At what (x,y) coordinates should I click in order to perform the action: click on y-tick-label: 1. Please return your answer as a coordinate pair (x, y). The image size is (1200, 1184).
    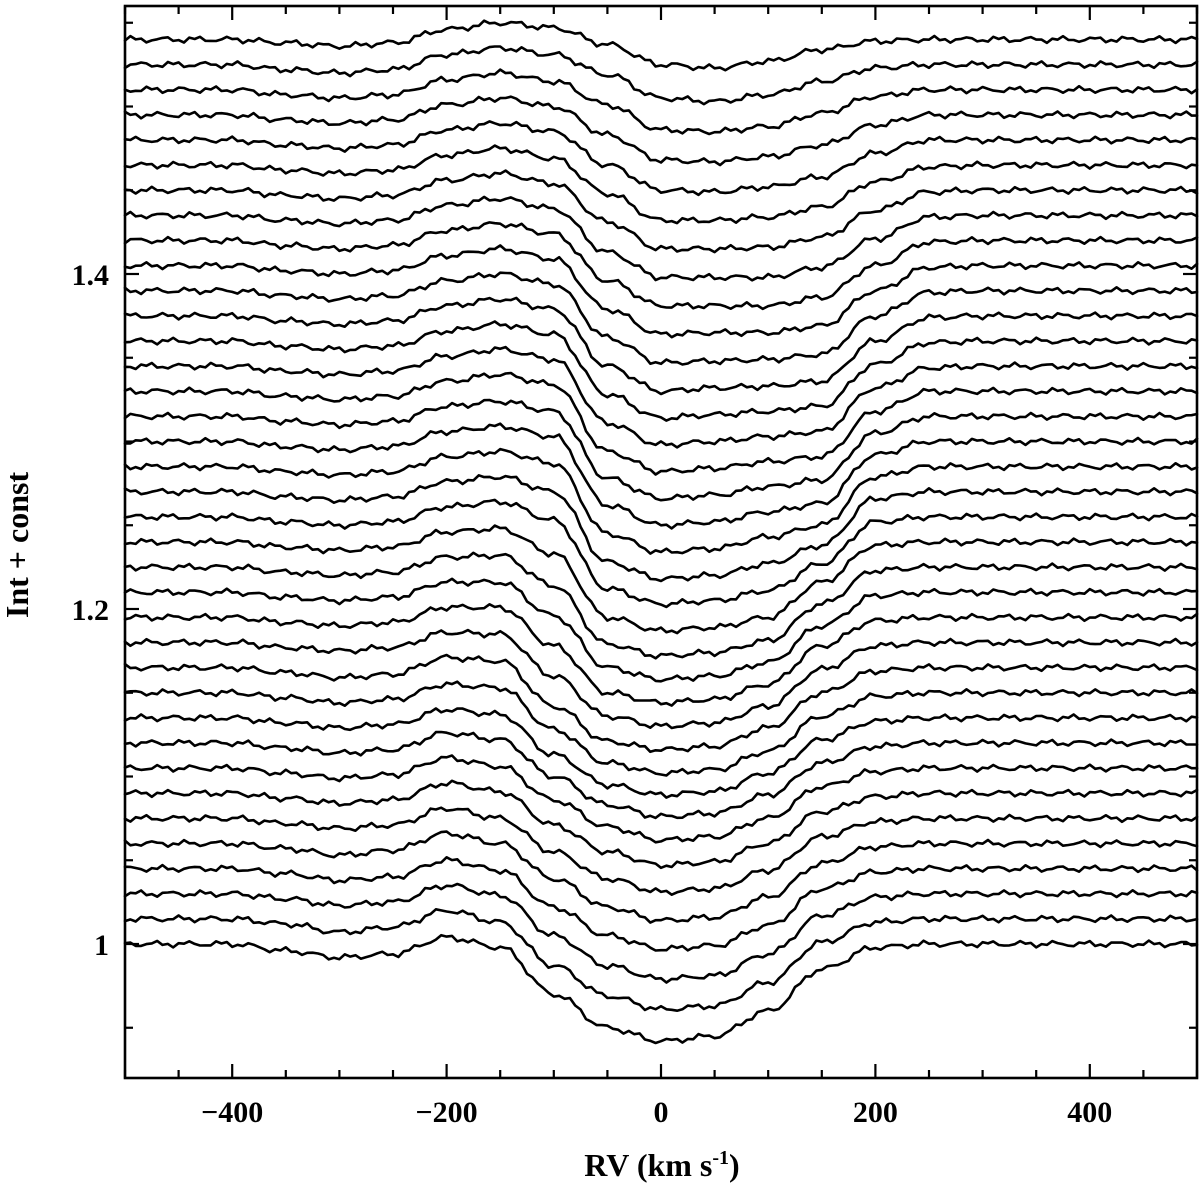
    Looking at the image, I should click on (101, 945).